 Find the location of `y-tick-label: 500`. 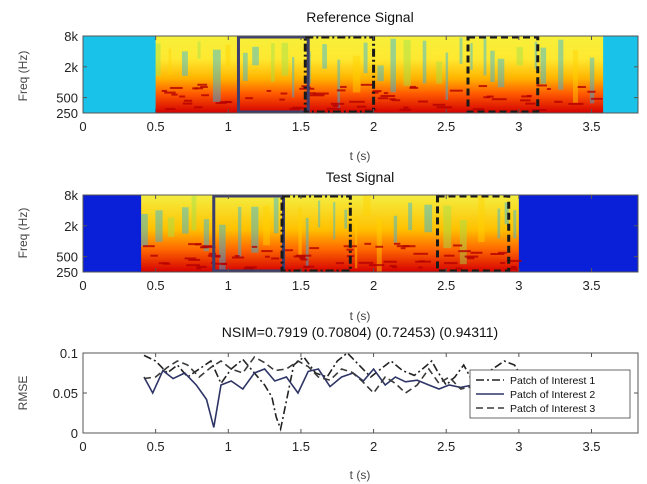

y-tick-label: 500 is located at coordinates (67, 257).